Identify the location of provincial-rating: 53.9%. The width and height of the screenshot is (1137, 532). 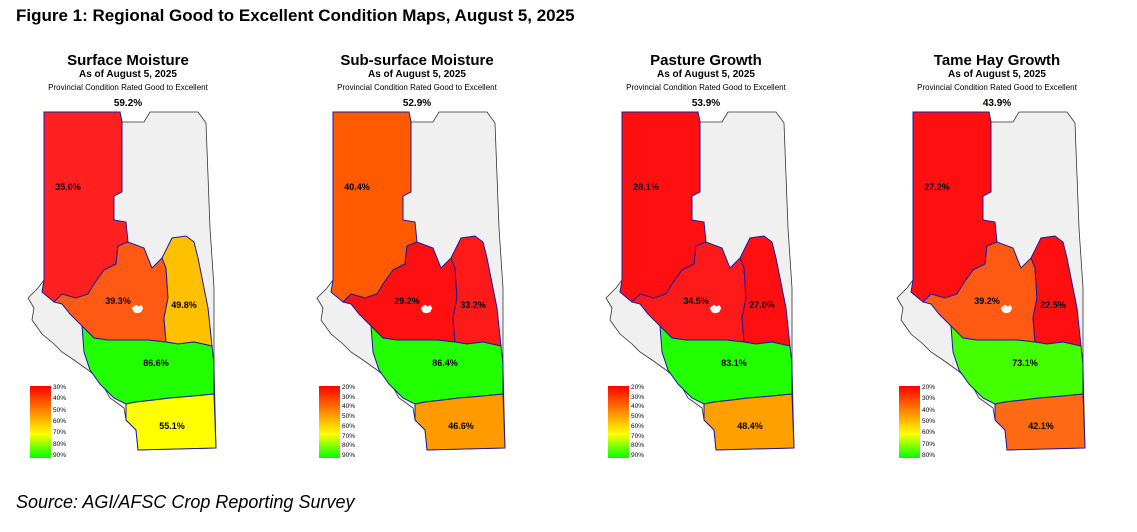
(706, 103).